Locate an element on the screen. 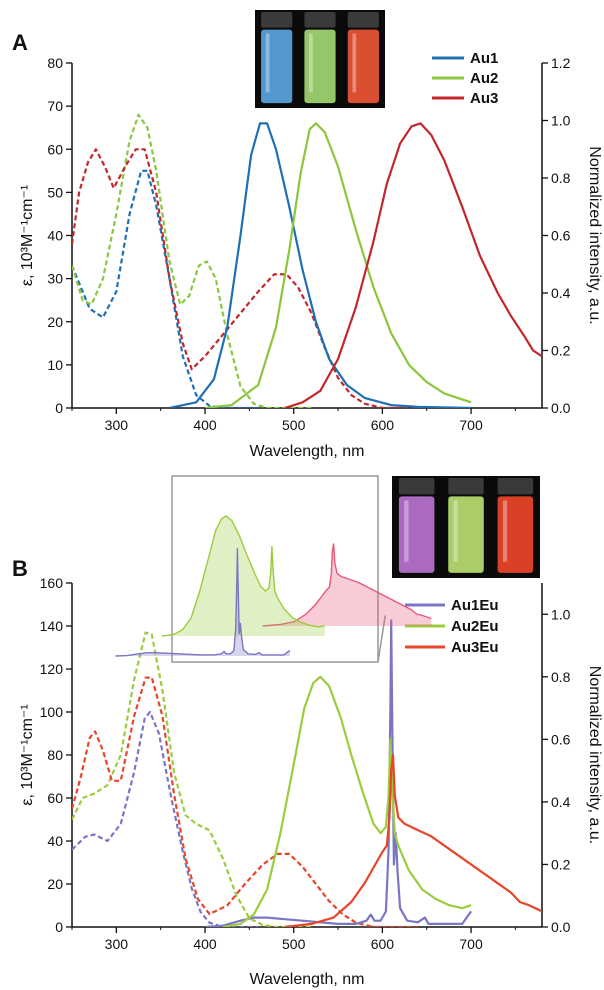  left-tick-label: 120 is located at coordinates (52, 669).